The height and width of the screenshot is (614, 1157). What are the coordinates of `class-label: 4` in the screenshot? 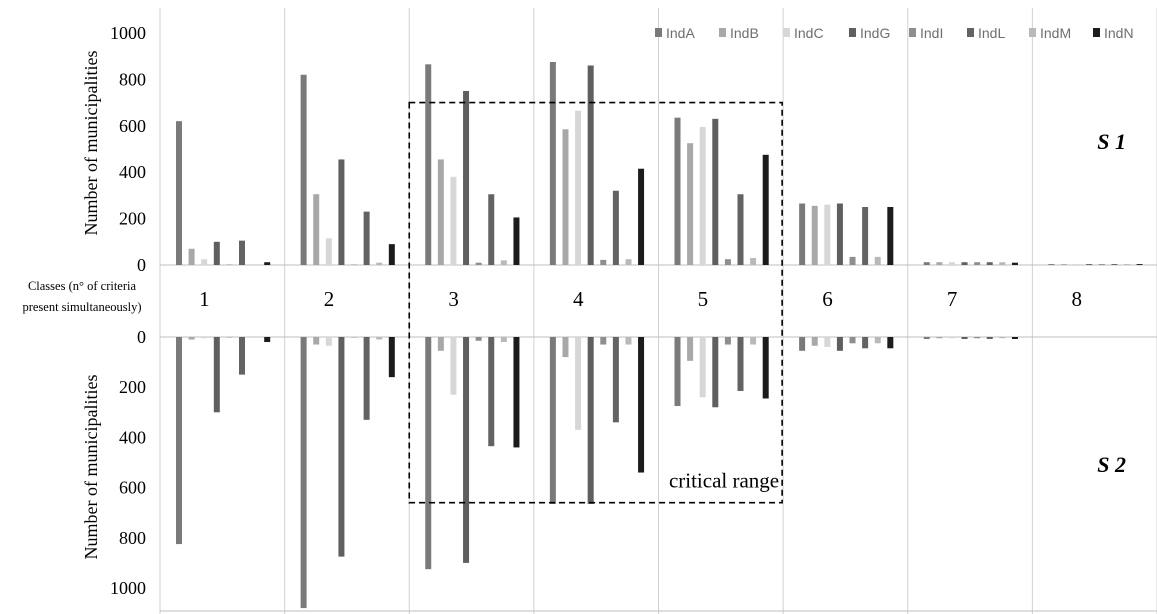 It's located at (578, 299).